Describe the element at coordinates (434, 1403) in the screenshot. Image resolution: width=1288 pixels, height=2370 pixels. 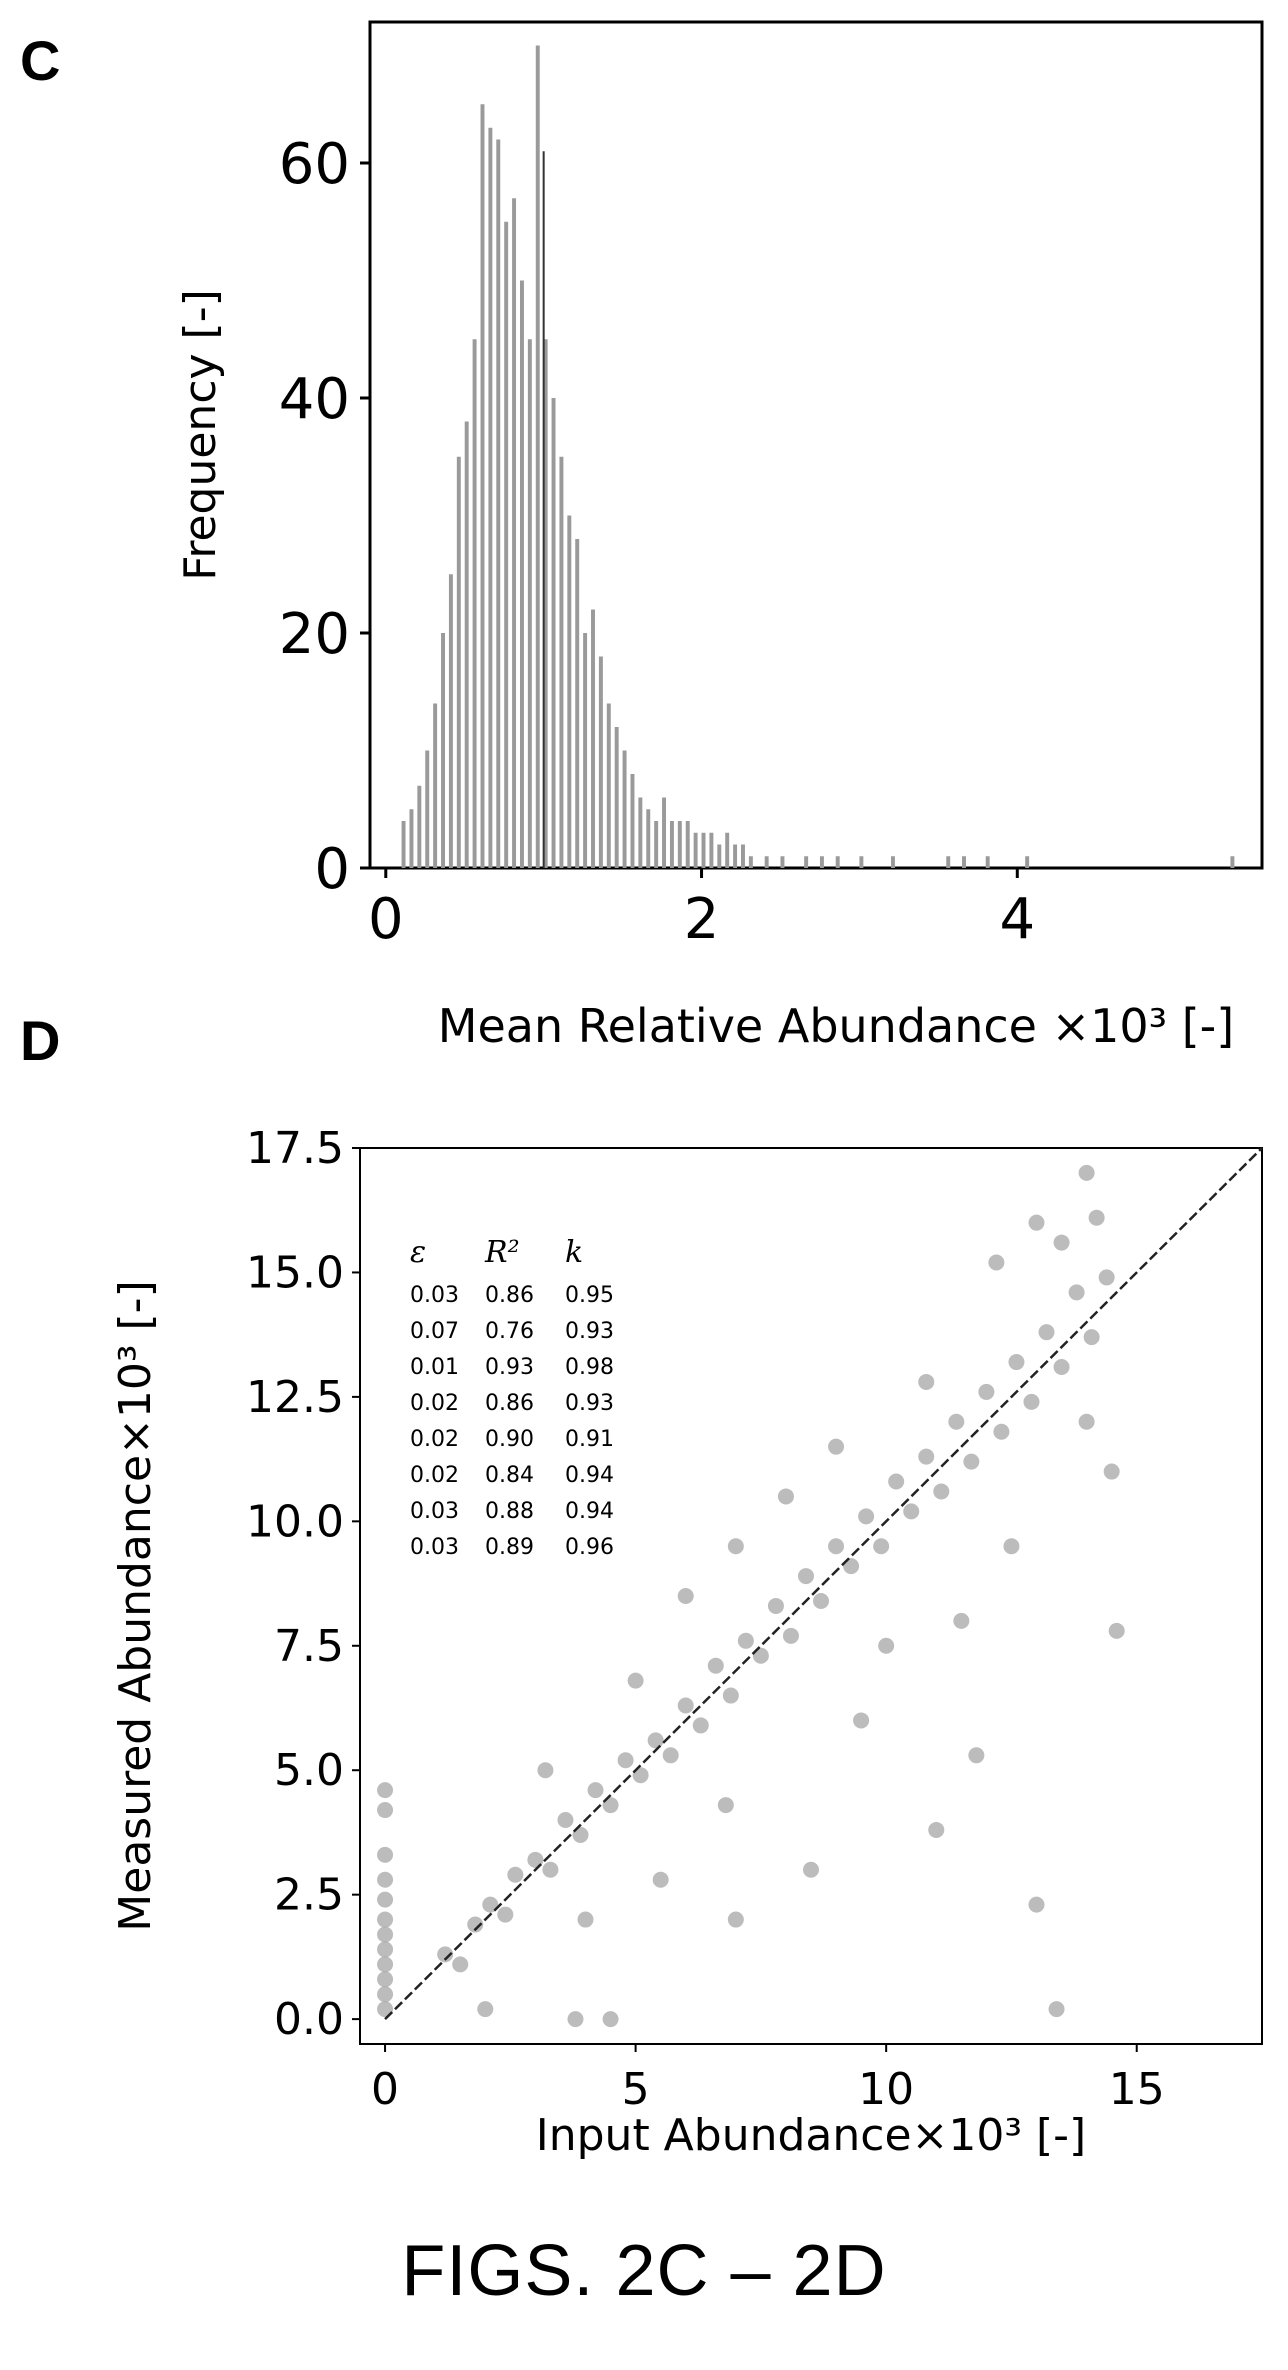
I see `stats-cell: 0.02` at that location.